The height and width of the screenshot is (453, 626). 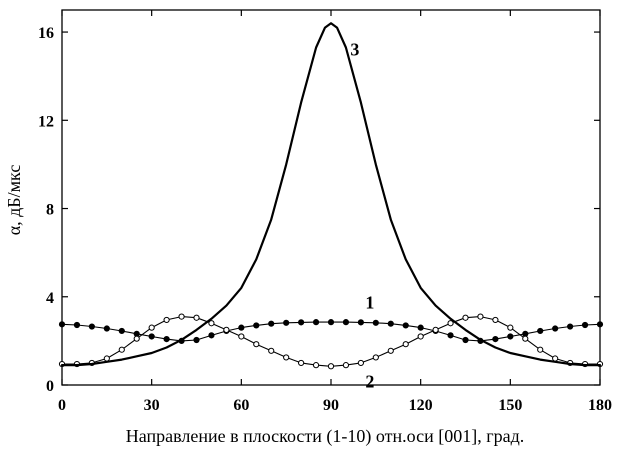 I want to click on y-tick-label: 12, so click(x=46, y=121).